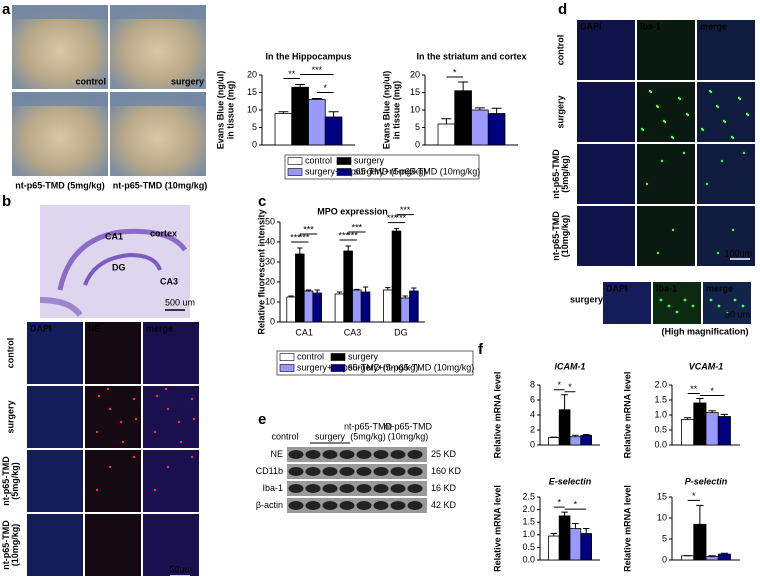  Describe the element at coordinates (304, 332) in the screenshot. I see `x-tick-label: CA1` at that location.